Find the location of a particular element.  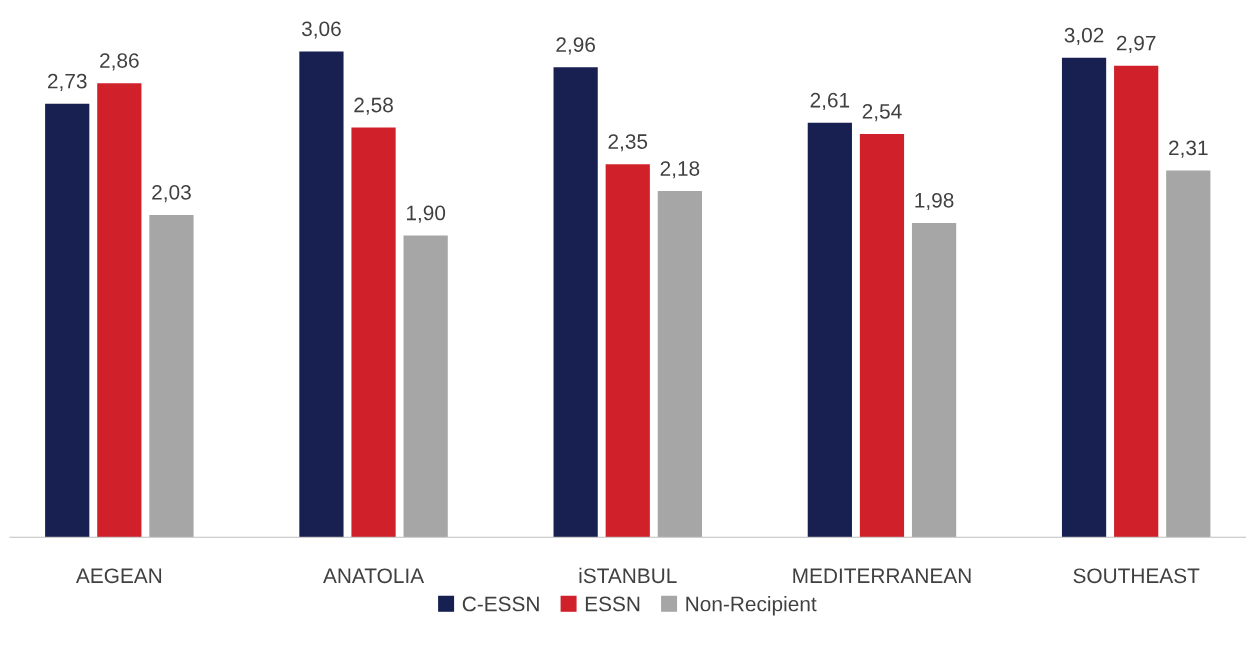

x-tick-label: iSTANBUL is located at coordinates (628, 575).